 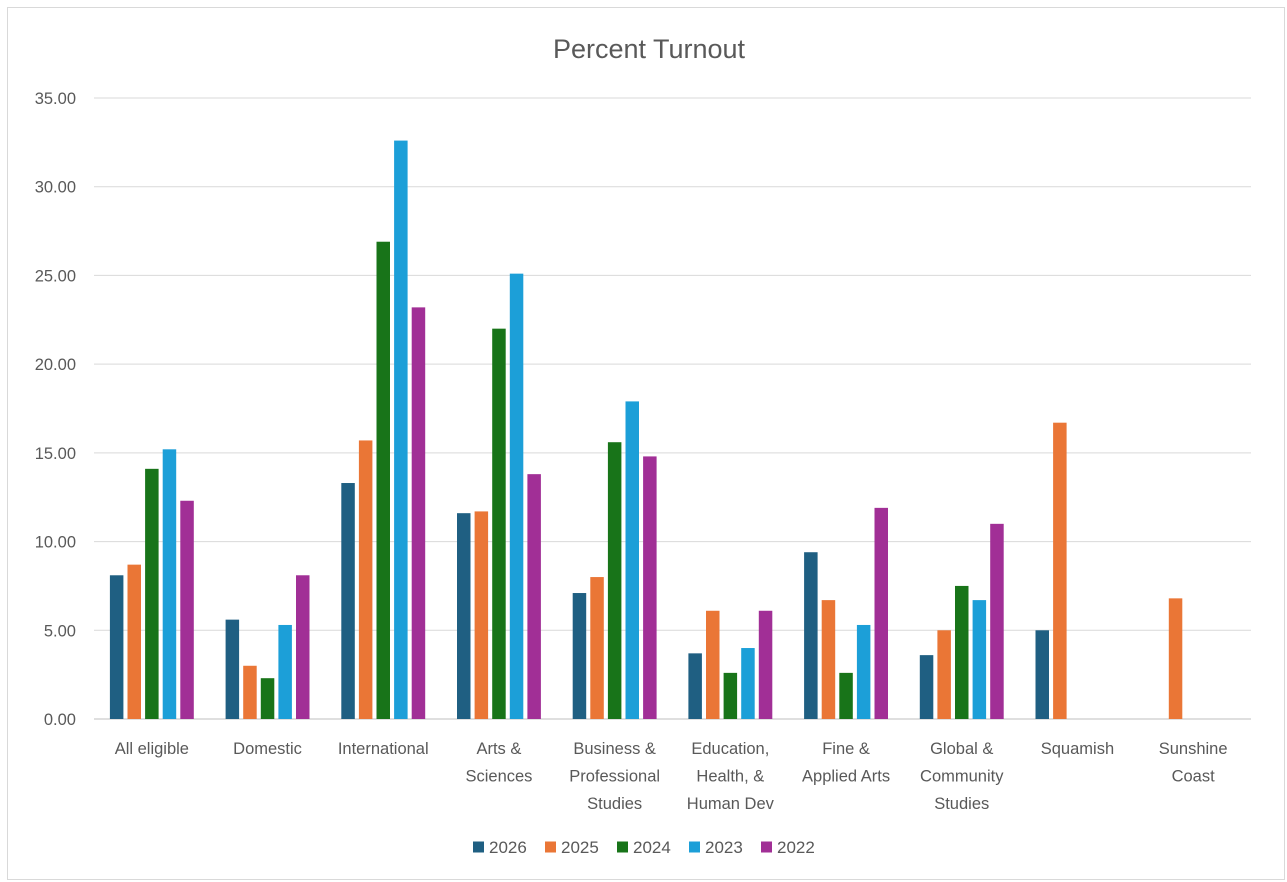 I want to click on legend: 2026 2025 2024 2023 2022, so click(x=644, y=847).